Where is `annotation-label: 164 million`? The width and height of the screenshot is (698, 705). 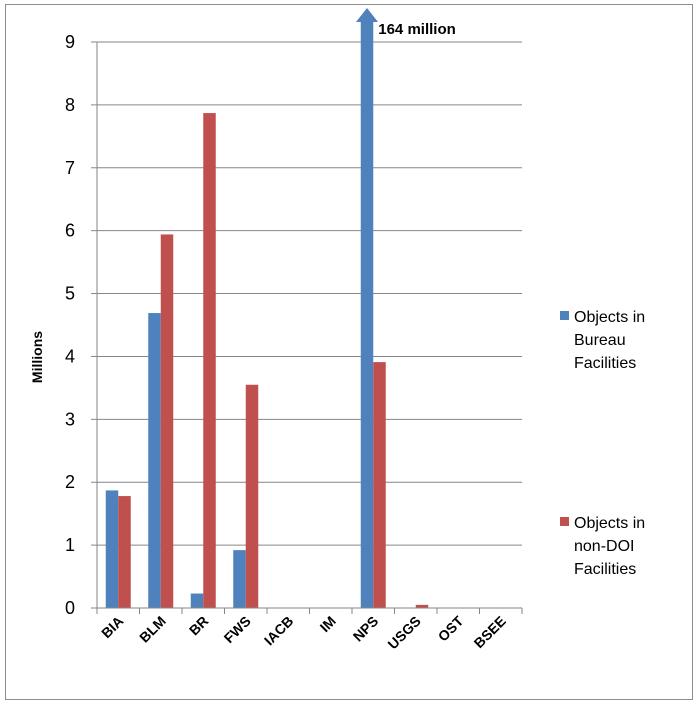
annotation-label: 164 million is located at coordinates (417, 29).